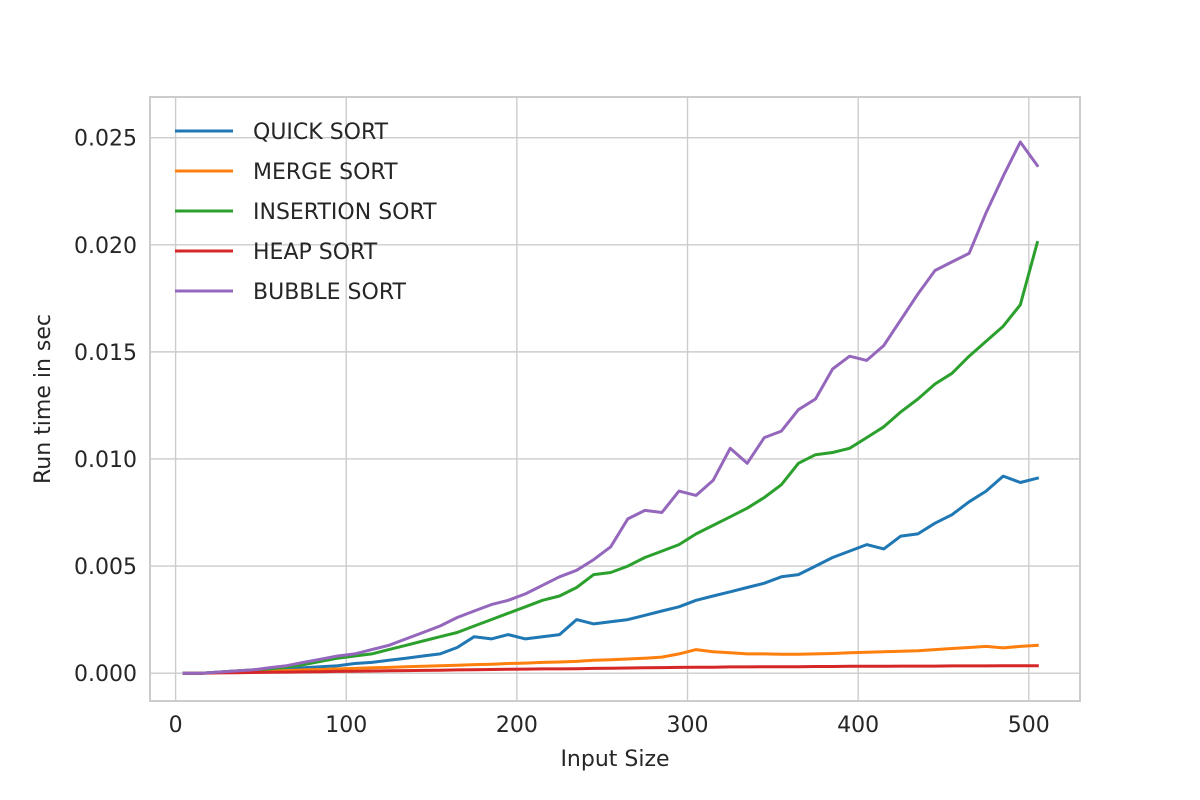 The height and width of the screenshot is (800, 1200). I want to click on y-tick-label: 0.000, so click(105, 674).